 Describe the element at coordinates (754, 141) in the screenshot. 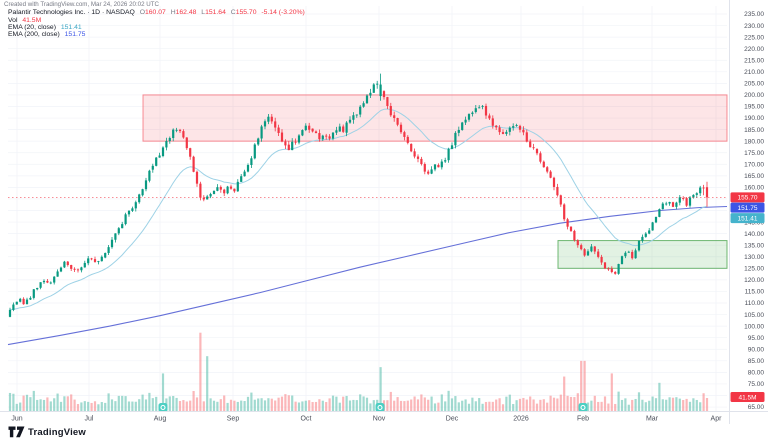

I see `svg-text: 180.00` at that location.